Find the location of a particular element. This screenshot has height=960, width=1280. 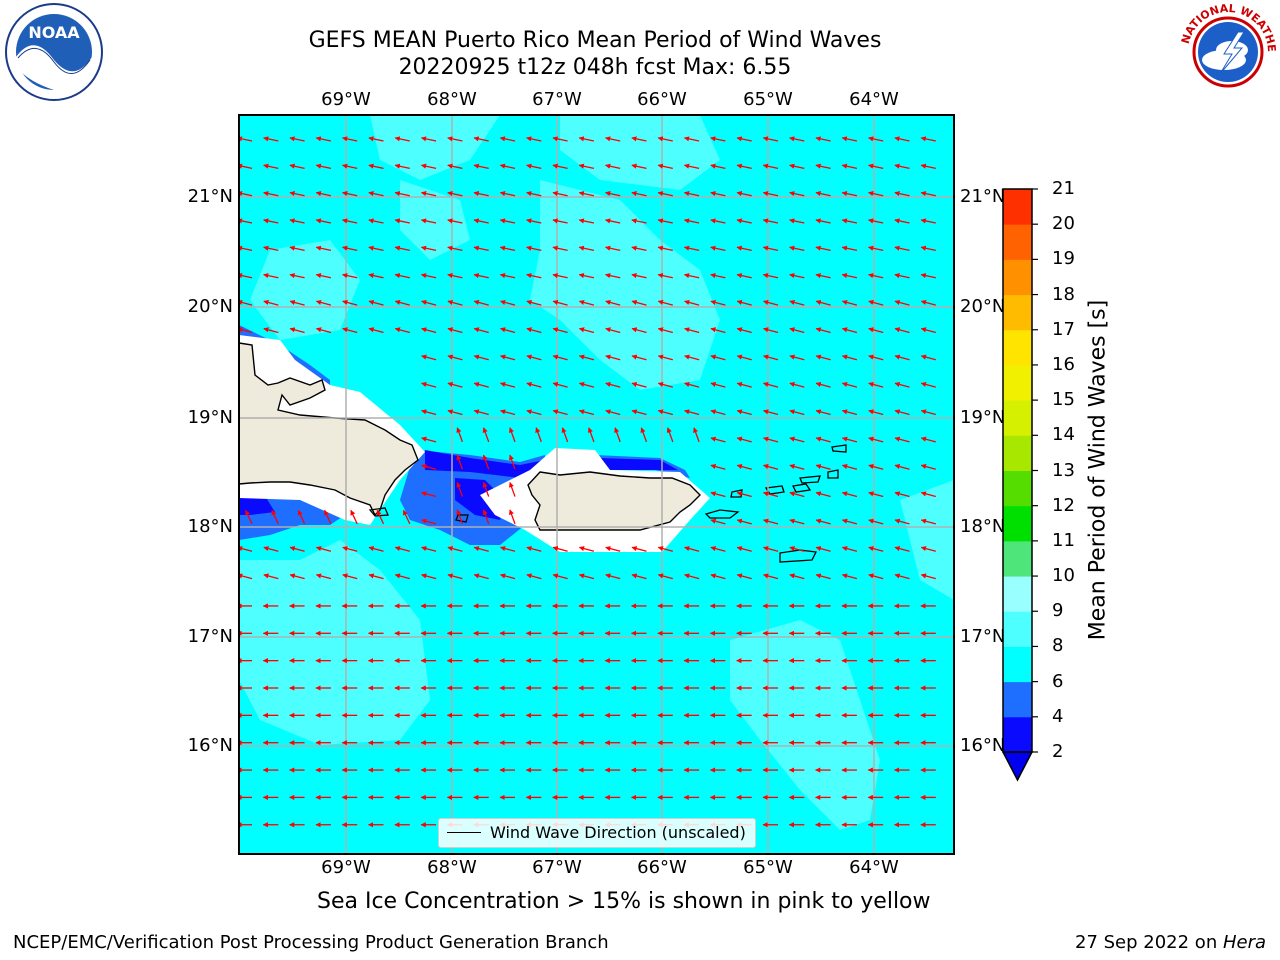

small-islands is located at coordinates (607, 503).